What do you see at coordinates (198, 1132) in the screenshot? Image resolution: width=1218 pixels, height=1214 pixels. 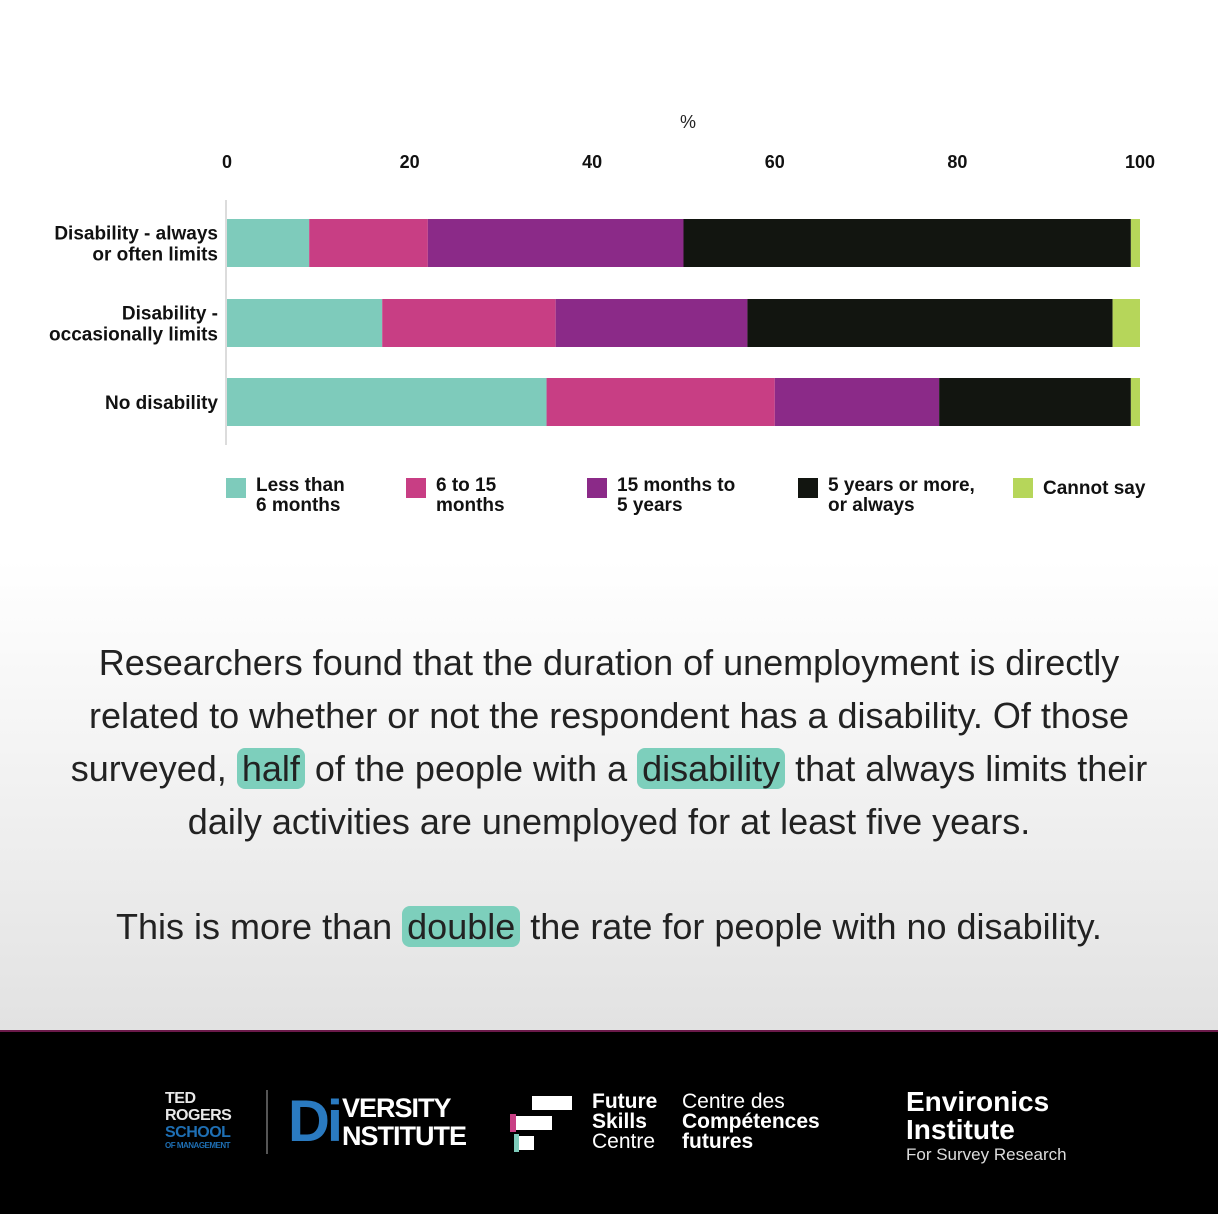 I see `logo-text: SCHOOL` at bounding box center [198, 1132].